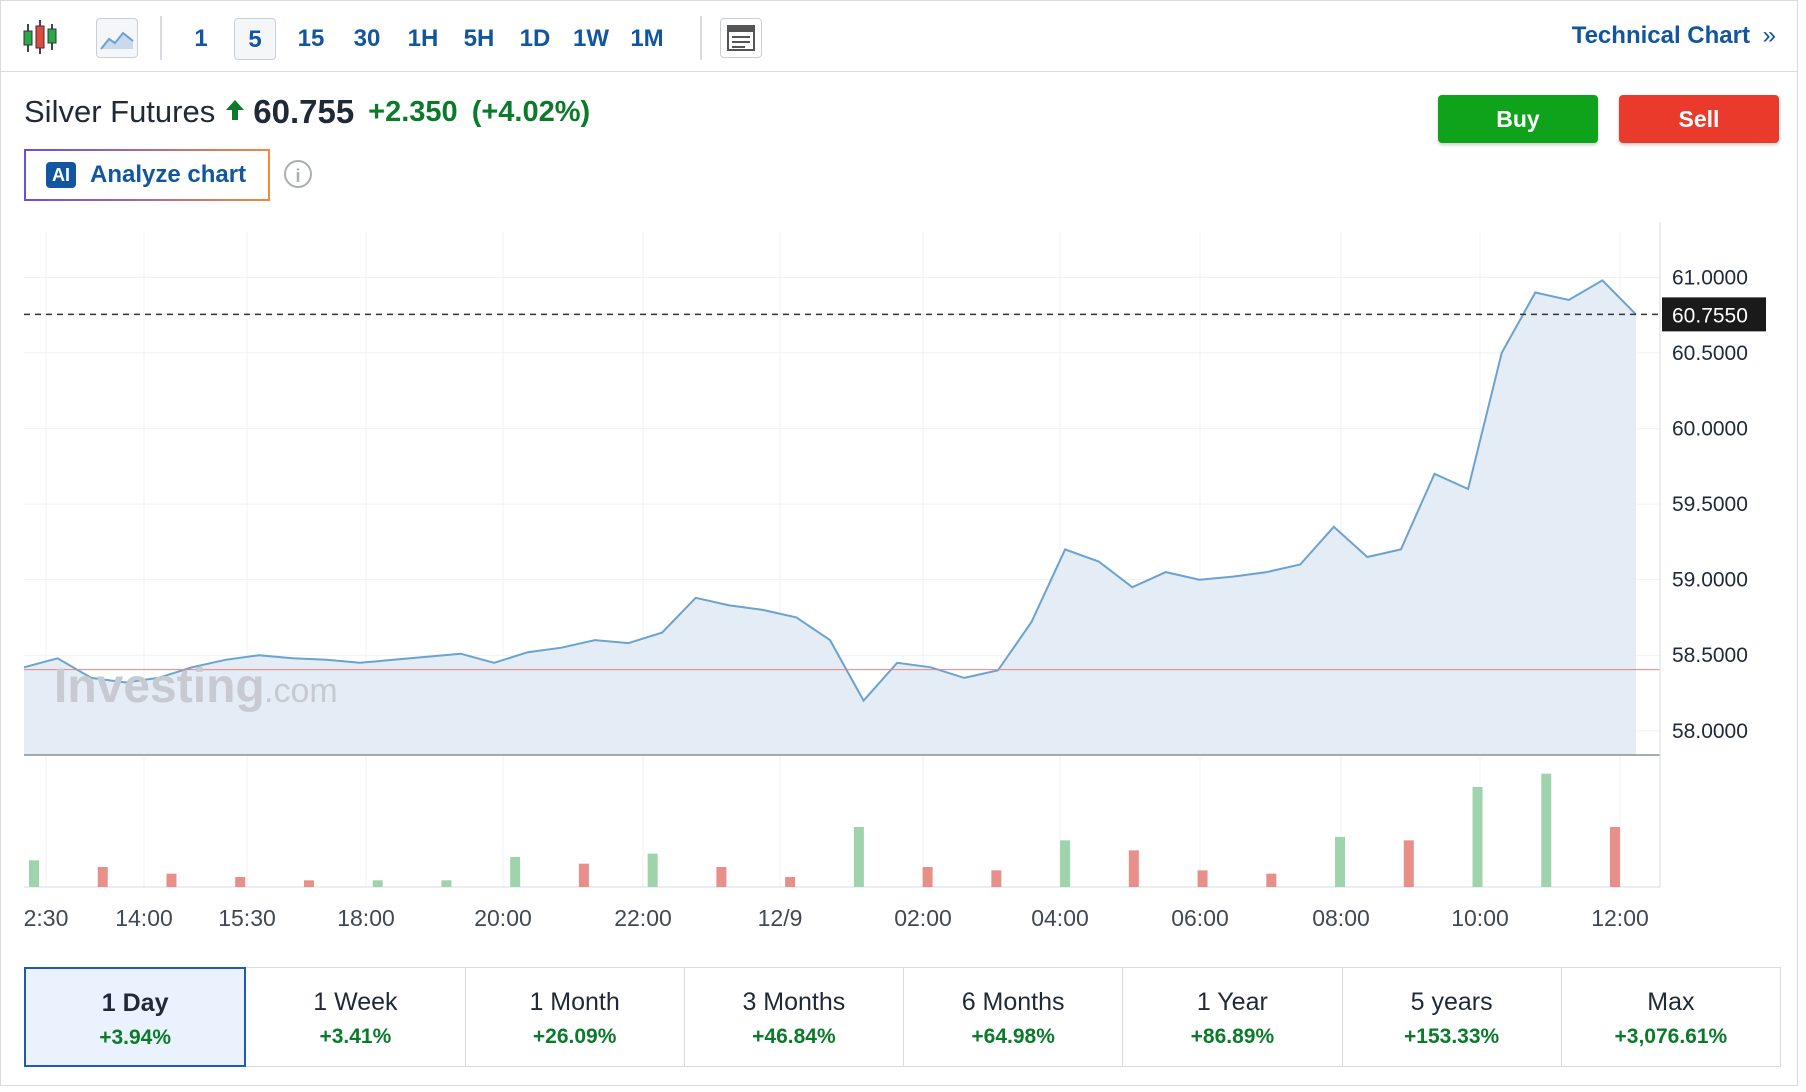 This screenshot has width=1806, height=1092. I want to click on y-tick-label: 59.0000, so click(1710, 580).